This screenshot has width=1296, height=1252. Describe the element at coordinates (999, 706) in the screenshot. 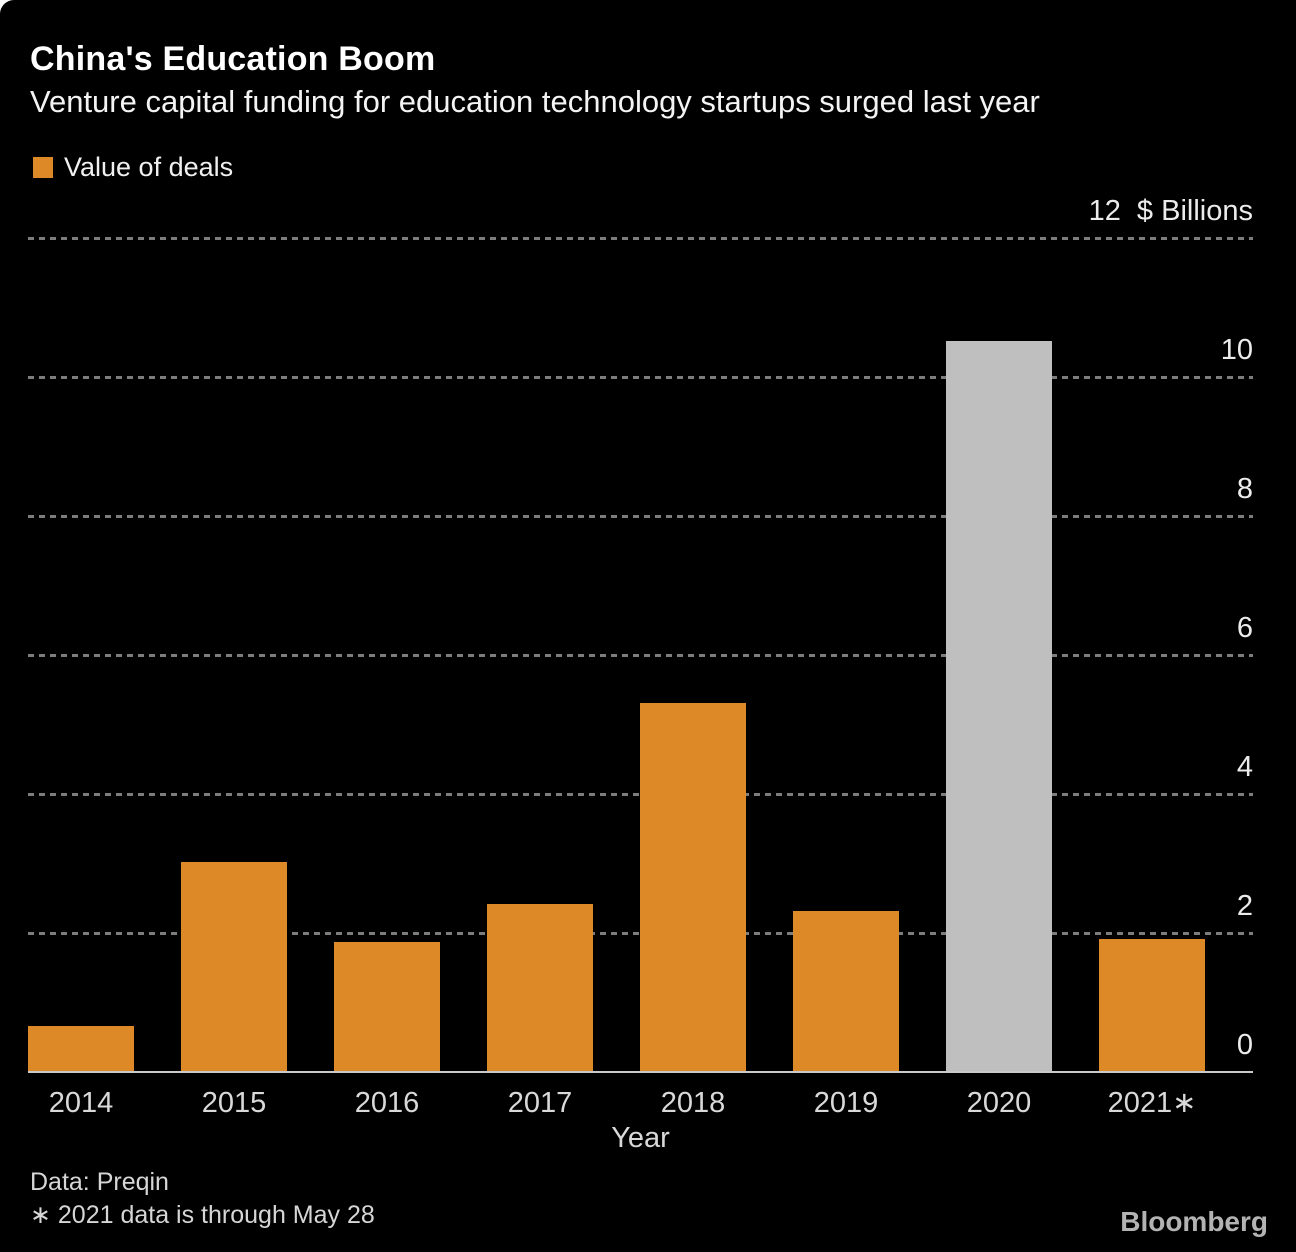

I see `bar-2020` at that location.